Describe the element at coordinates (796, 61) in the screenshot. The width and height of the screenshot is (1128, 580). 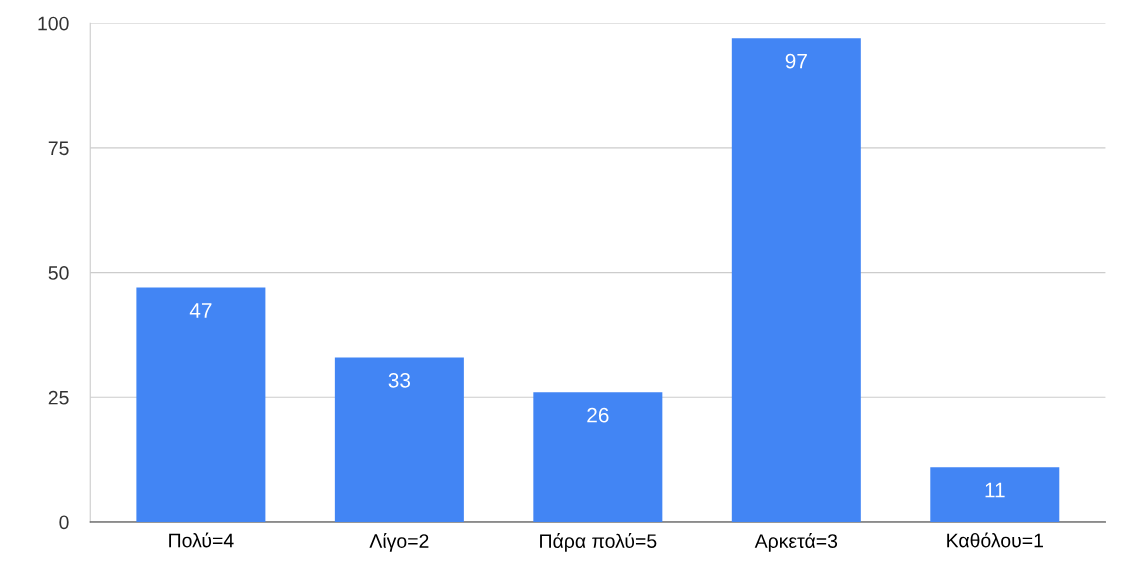
I see `data-label: 97` at that location.